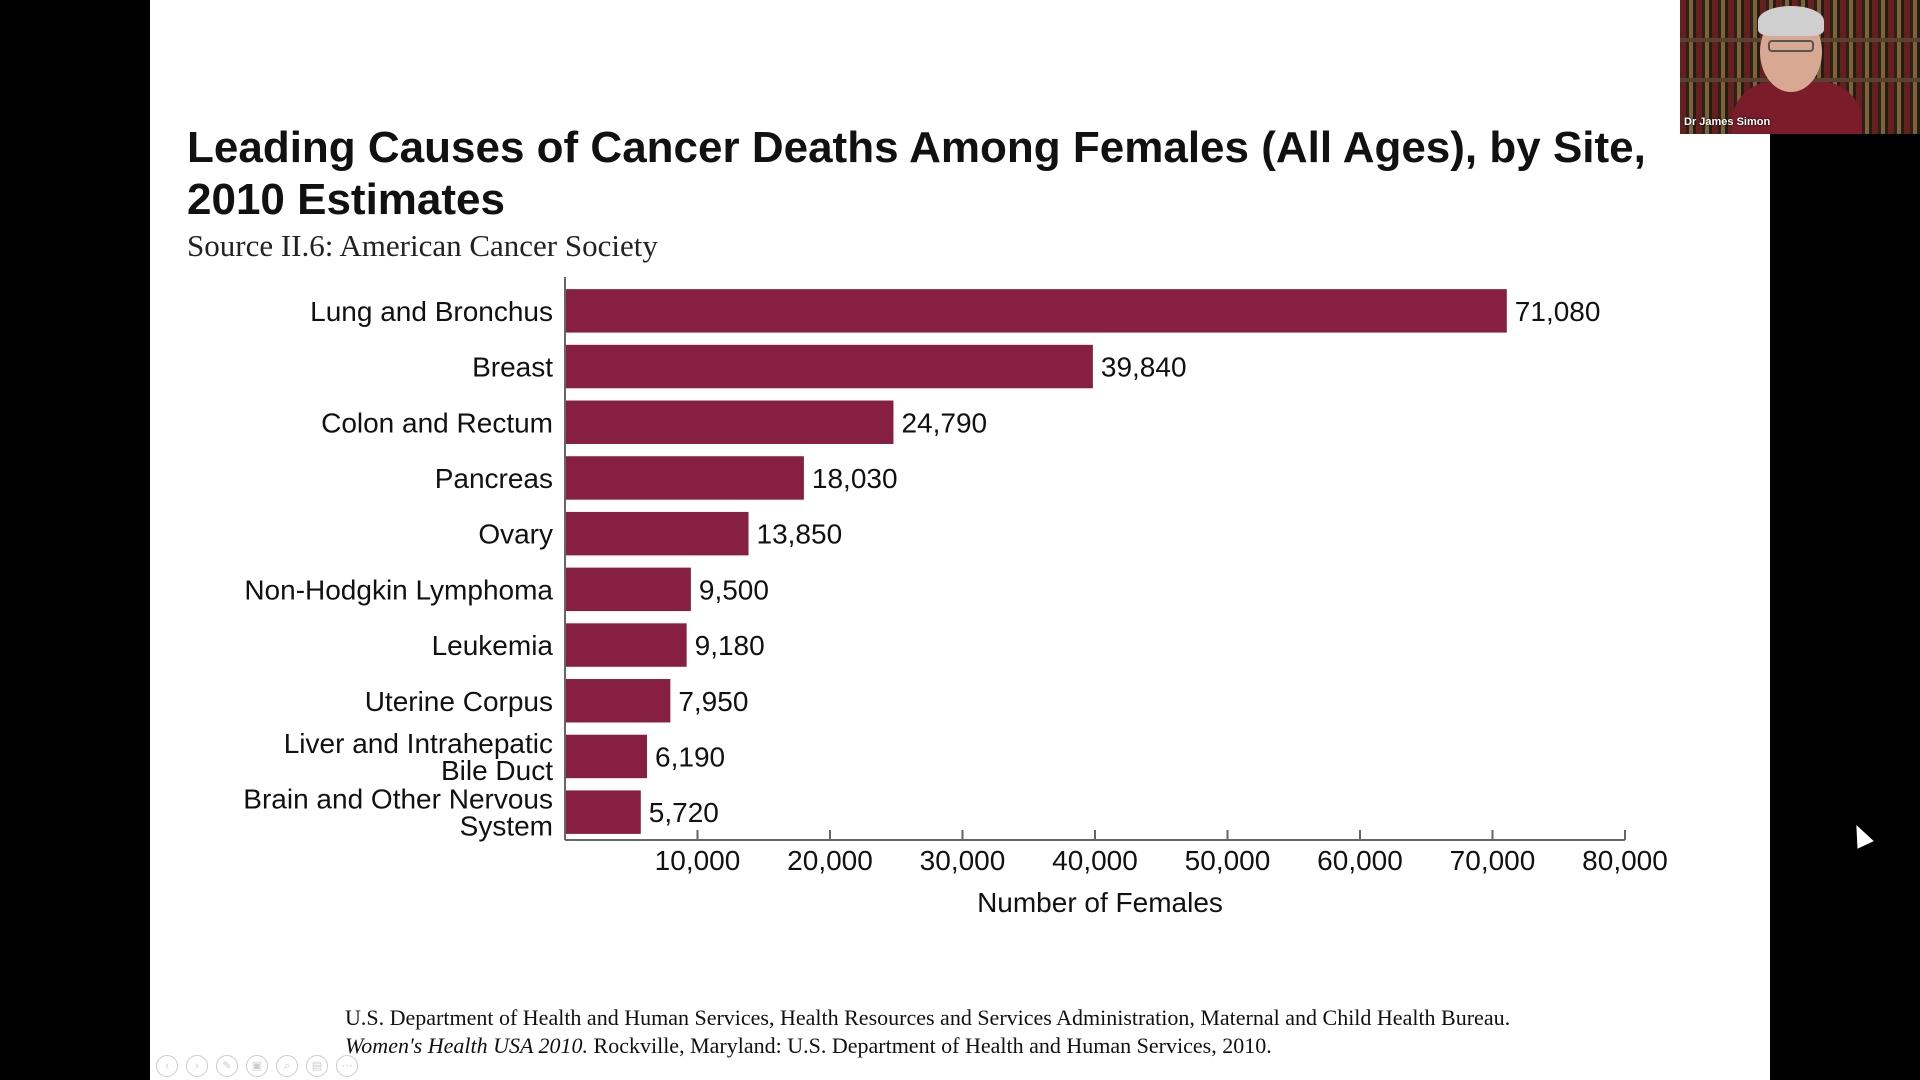 This screenshot has width=1920, height=1080. I want to click on value-label-0: 71,080, so click(1558, 311).